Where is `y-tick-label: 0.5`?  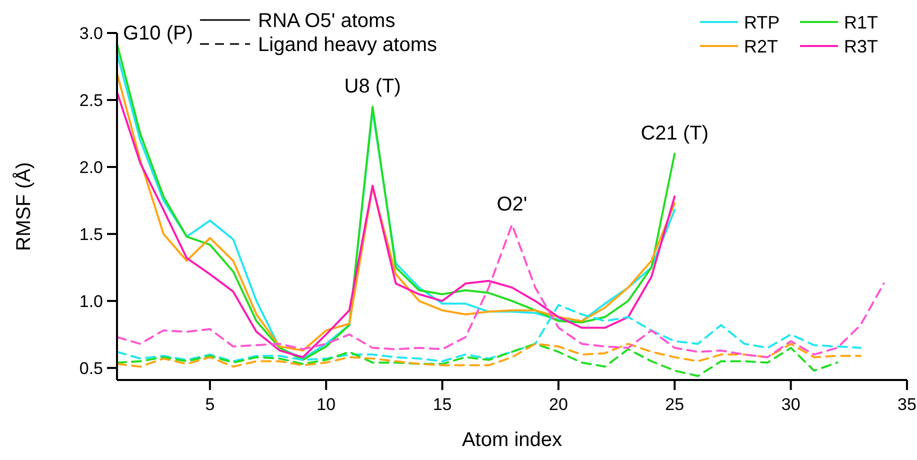
y-tick-label: 0.5 is located at coordinates (91, 368).